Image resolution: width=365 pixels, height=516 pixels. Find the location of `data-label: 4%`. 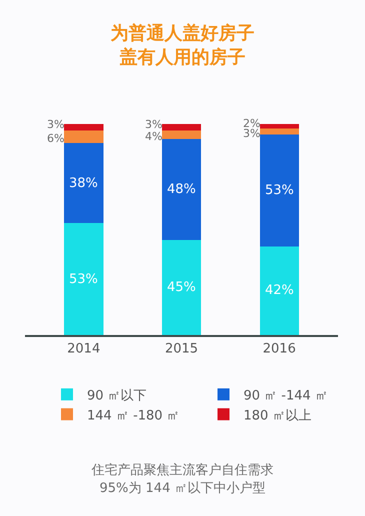

data-label: 4% is located at coordinates (153, 136).